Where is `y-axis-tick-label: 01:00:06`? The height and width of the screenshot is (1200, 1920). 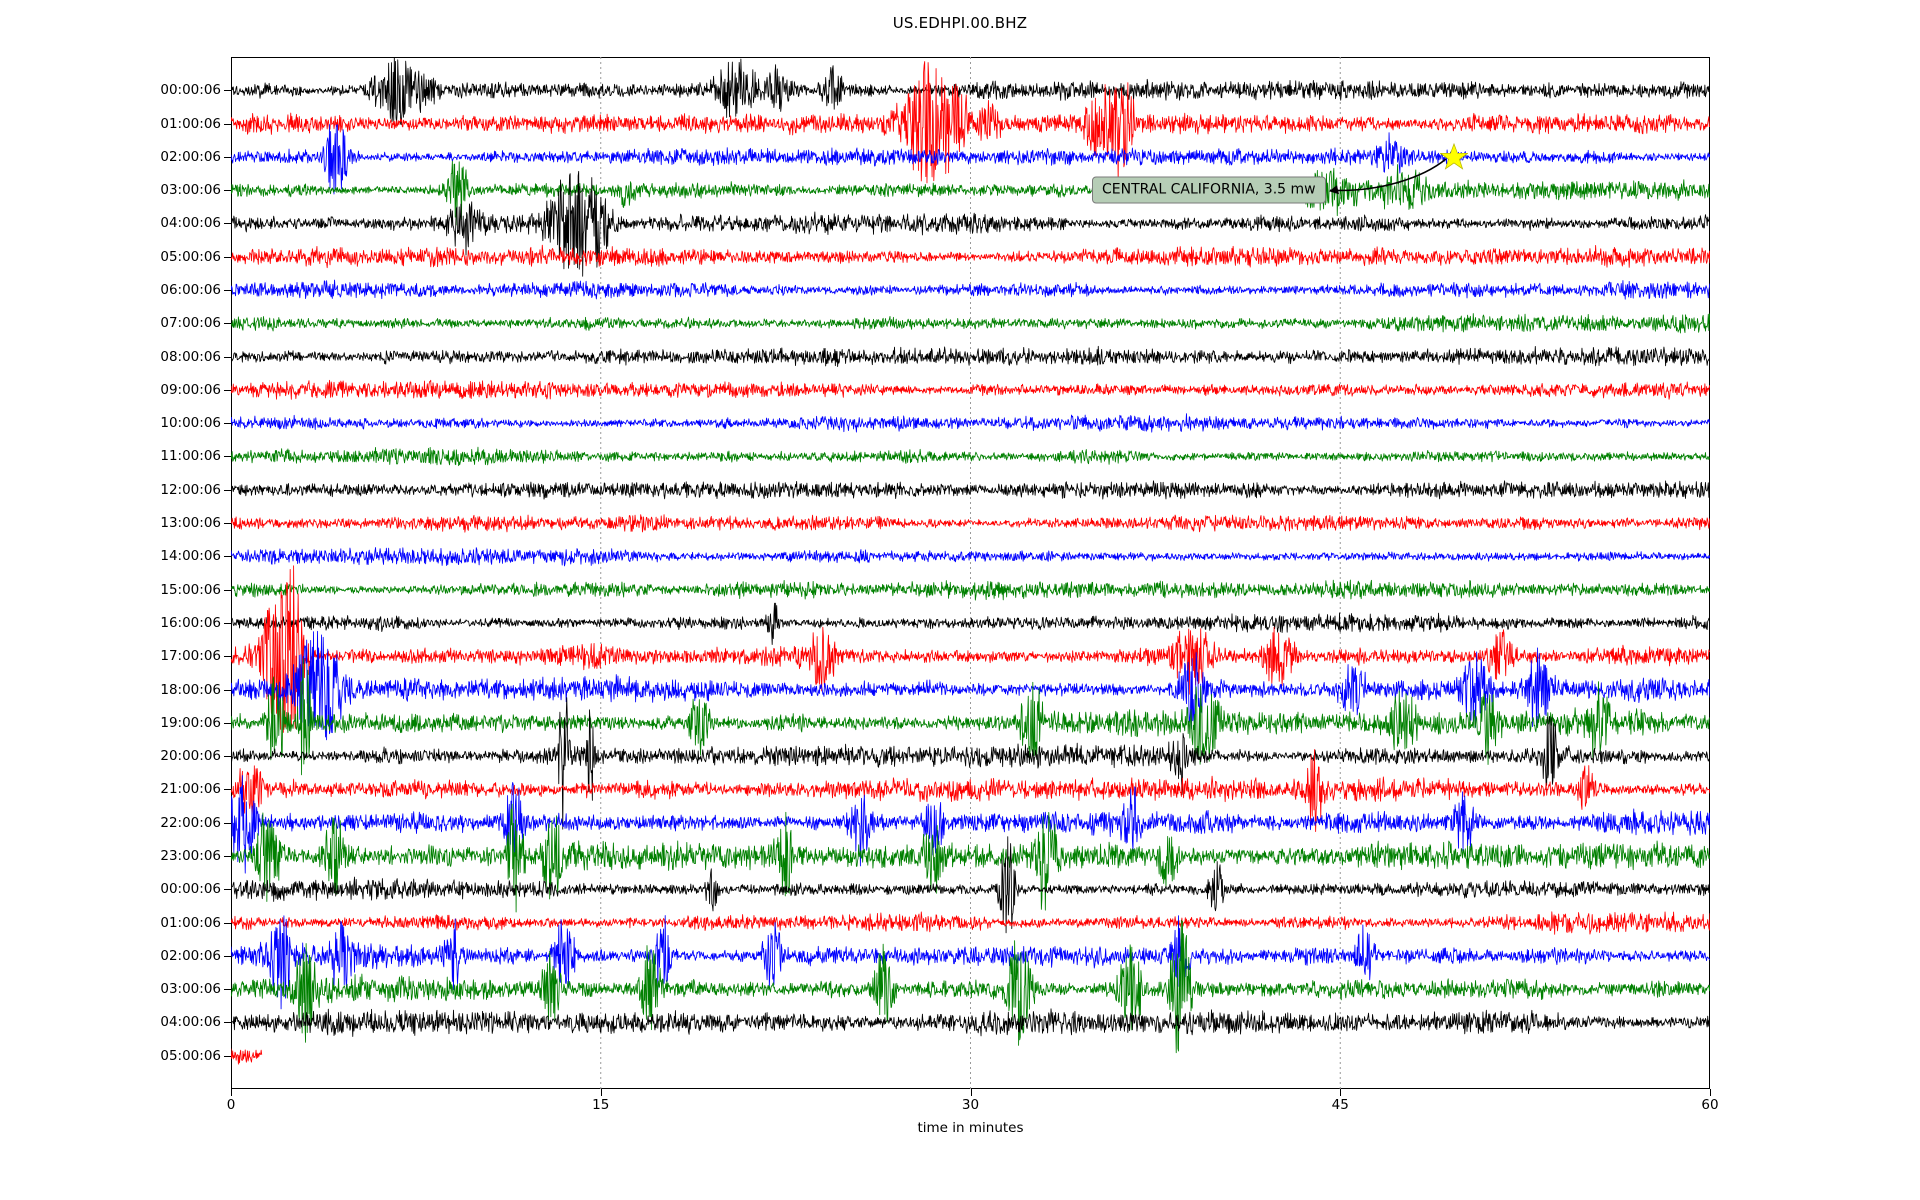 y-axis-tick-label: 01:00:06 is located at coordinates (190, 922).